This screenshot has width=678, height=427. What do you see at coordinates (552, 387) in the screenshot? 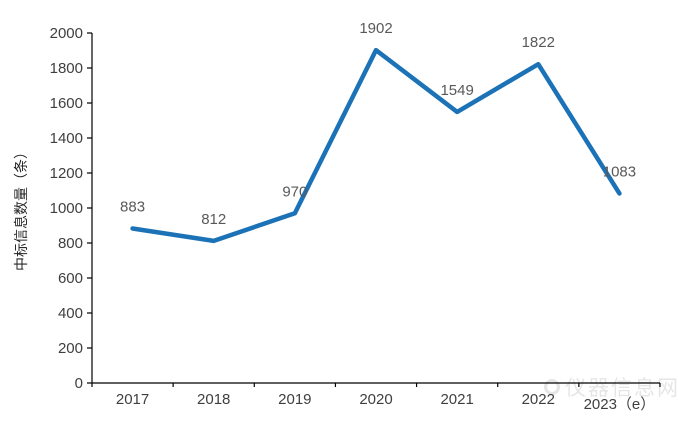
I see `watermark-logo-icon` at bounding box center [552, 387].